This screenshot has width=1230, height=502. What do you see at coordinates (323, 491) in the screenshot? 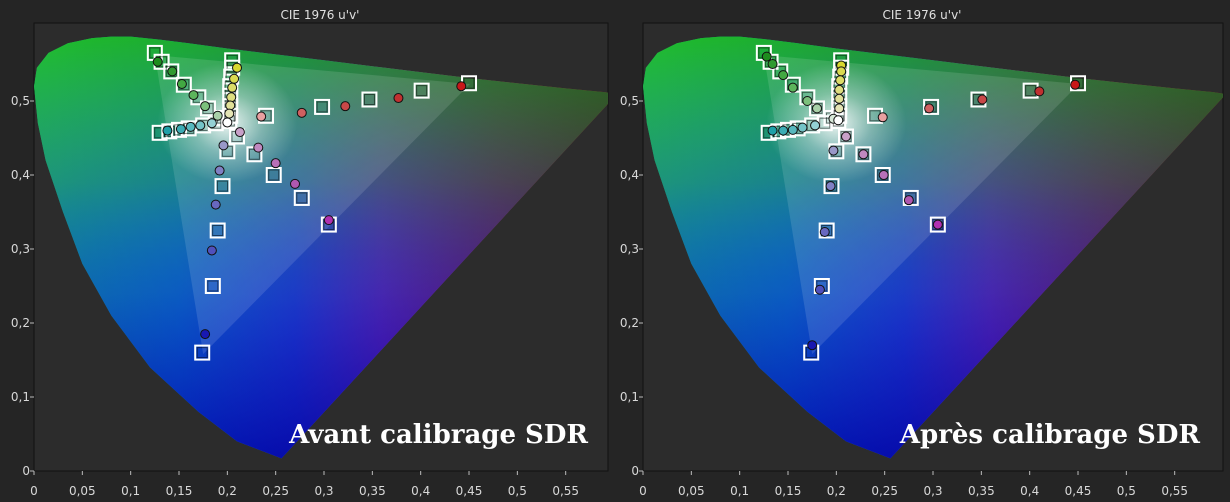
I see `x-tick-label: 0,3` at bounding box center [323, 491].